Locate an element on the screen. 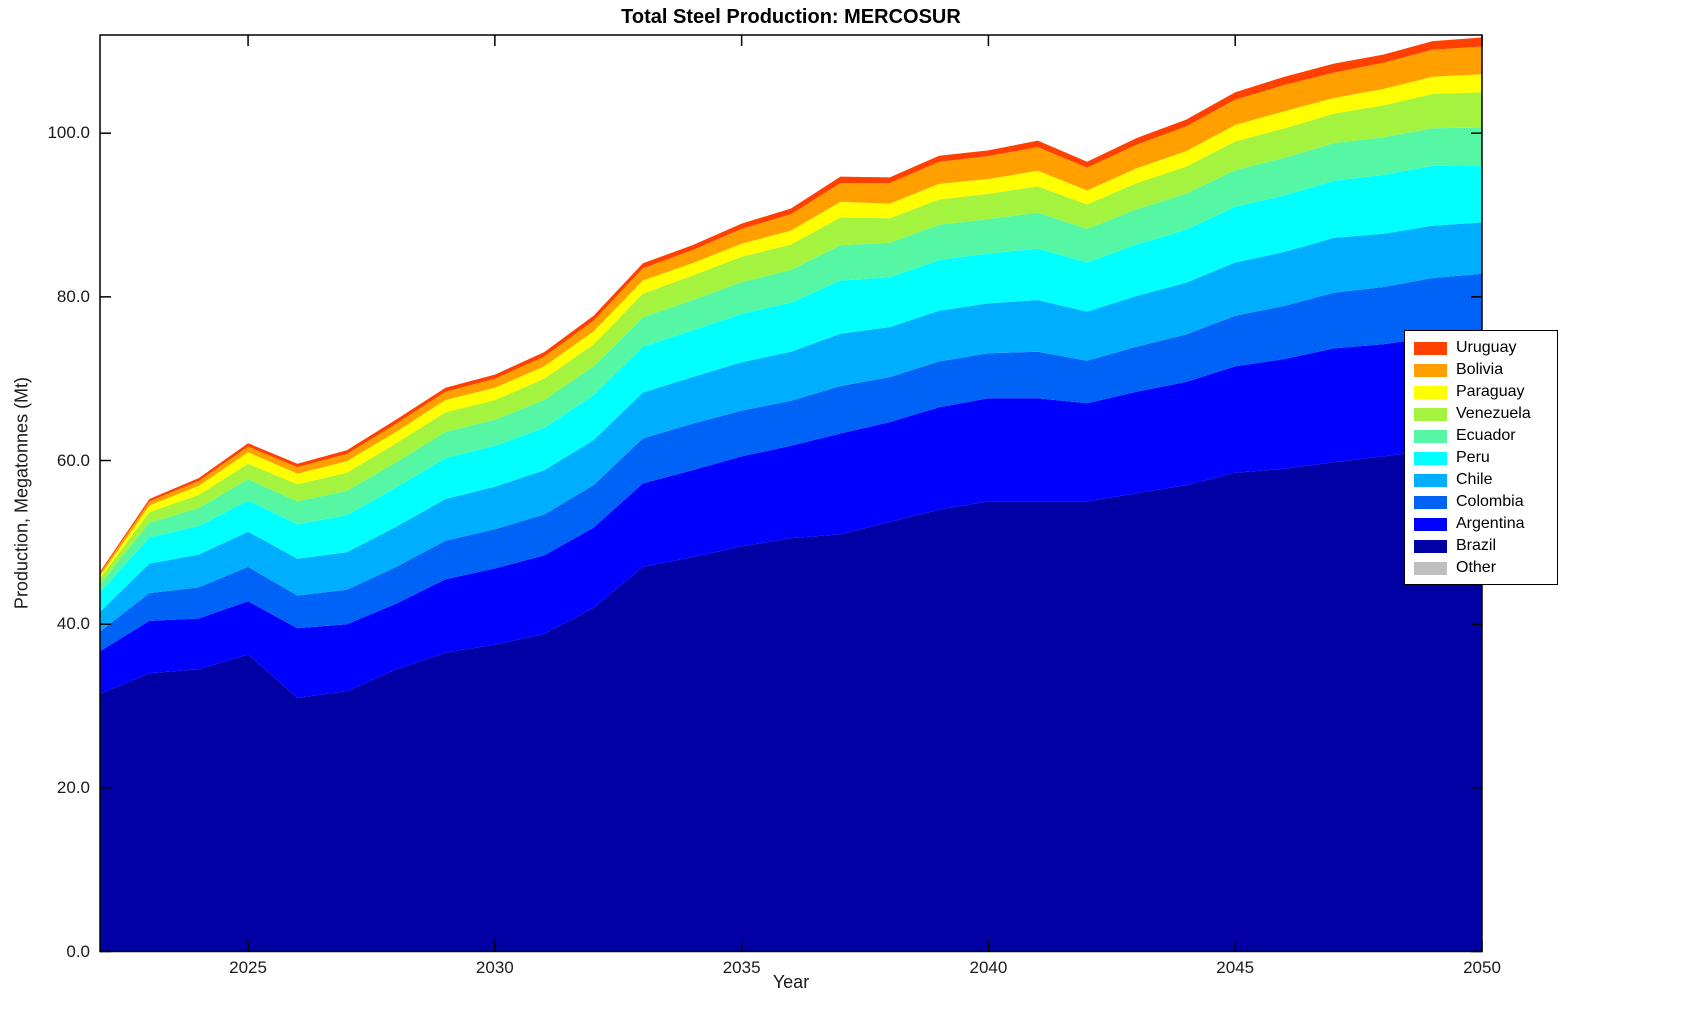 This screenshot has height=1021, width=1708. legend-label-paraguay: Paraguay is located at coordinates (1490, 391).